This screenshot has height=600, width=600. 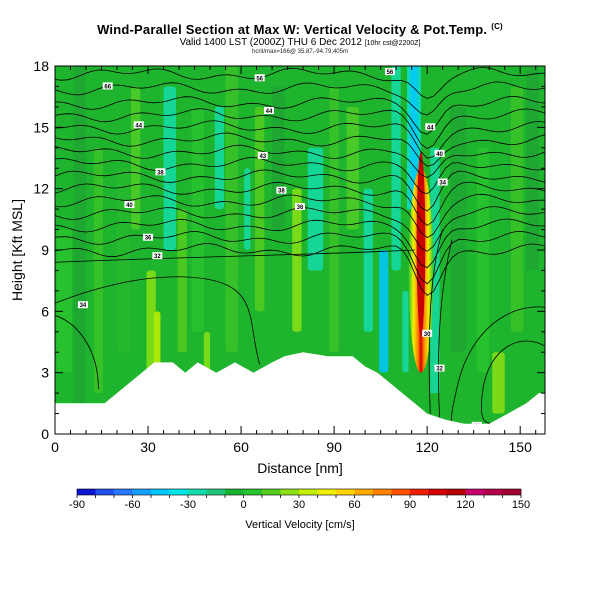 I want to click on colorbar-label-4: 30, so click(x=299, y=505).